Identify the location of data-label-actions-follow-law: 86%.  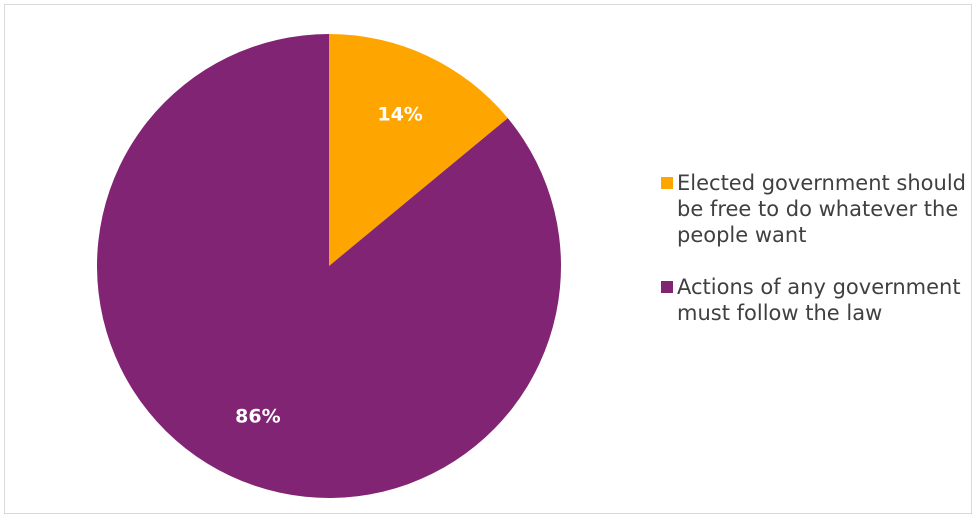
(257, 417).